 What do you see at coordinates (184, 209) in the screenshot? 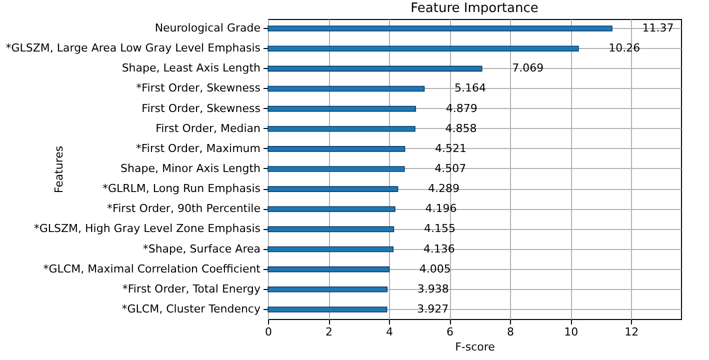
I see `y-tick-label: *First Order, 90th Percentile` at bounding box center [184, 209].